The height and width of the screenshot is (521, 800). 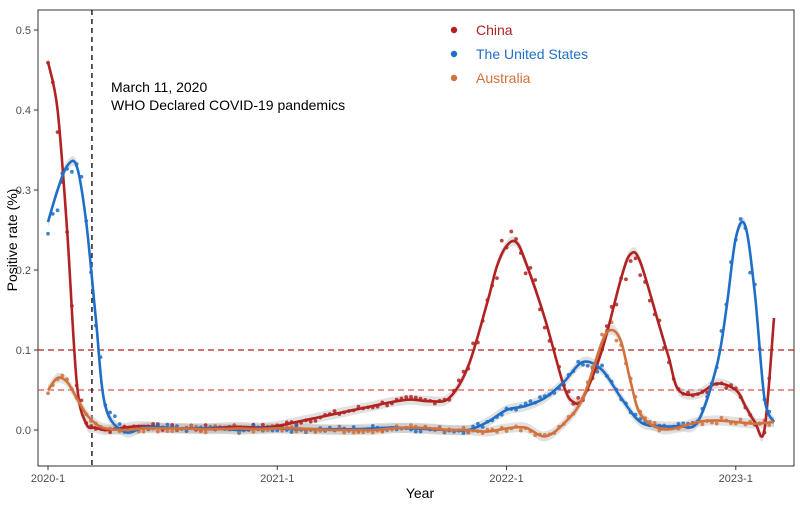 What do you see at coordinates (23, 271) in the screenshot?
I see `y-tick-label: 0.2` at bounding box center [23, 271].